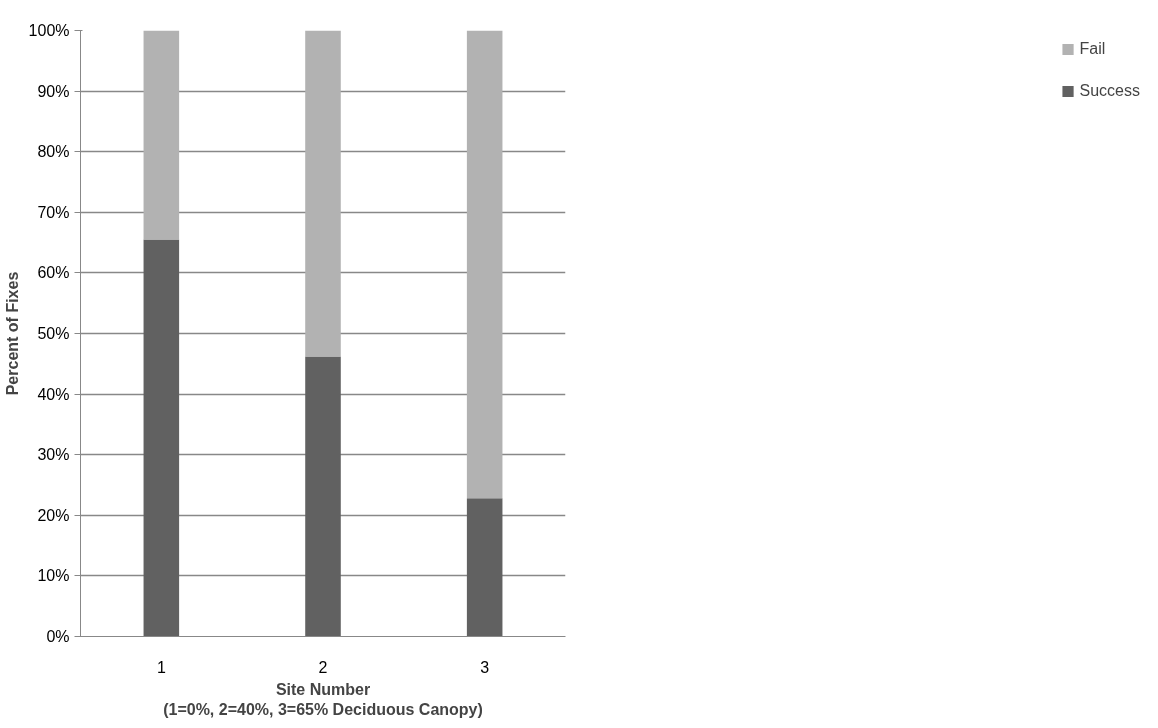 This screenshot has height=728, width=1158. Describe the element at coordinates (323, 699) in the screenshot. I see `x-axis-title: Site Number (1=0%, 2=40%, 3=65% Deciduous Canopy)` at that location.